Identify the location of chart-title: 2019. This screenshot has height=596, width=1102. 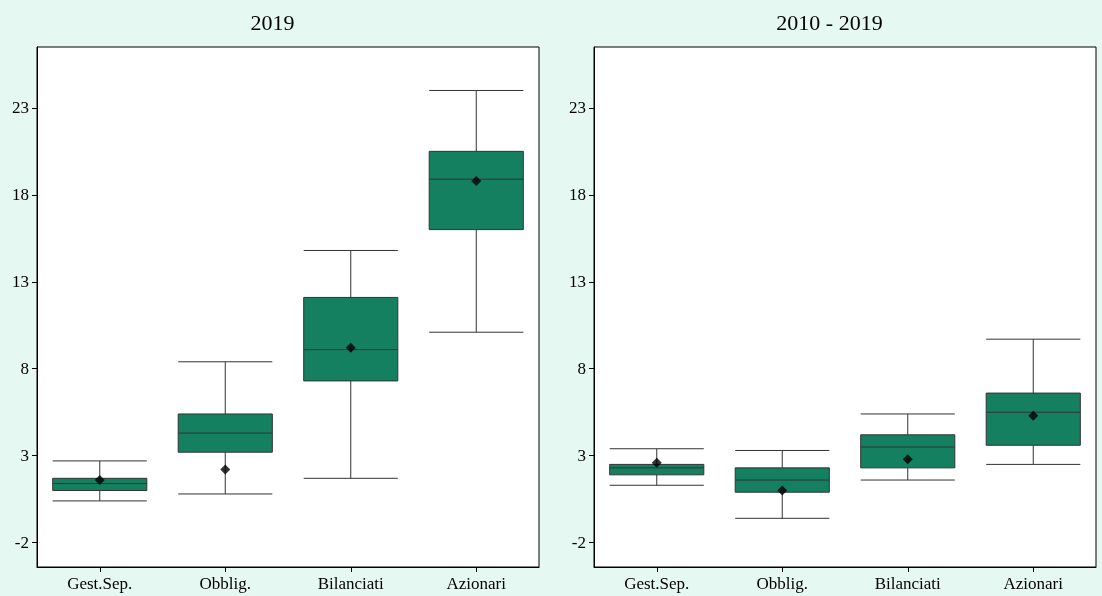
(272, 22).